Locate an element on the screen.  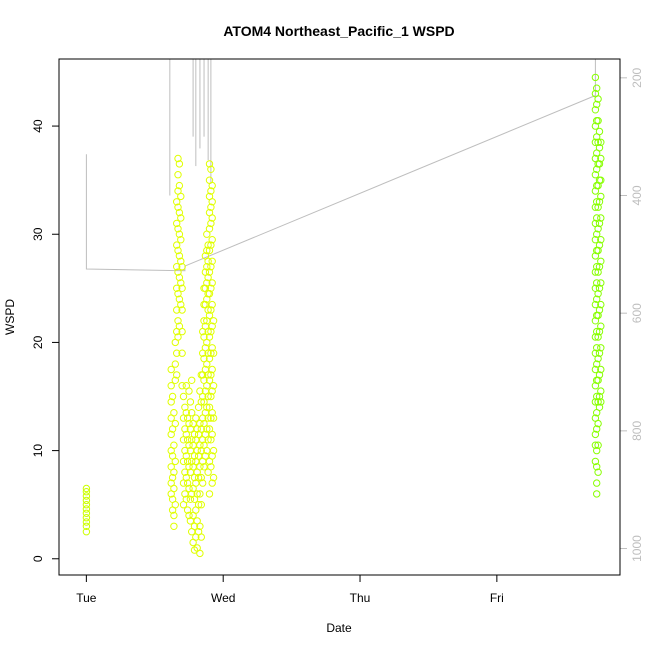
x-tick-label: Thu is located at coordinates (360, 598).